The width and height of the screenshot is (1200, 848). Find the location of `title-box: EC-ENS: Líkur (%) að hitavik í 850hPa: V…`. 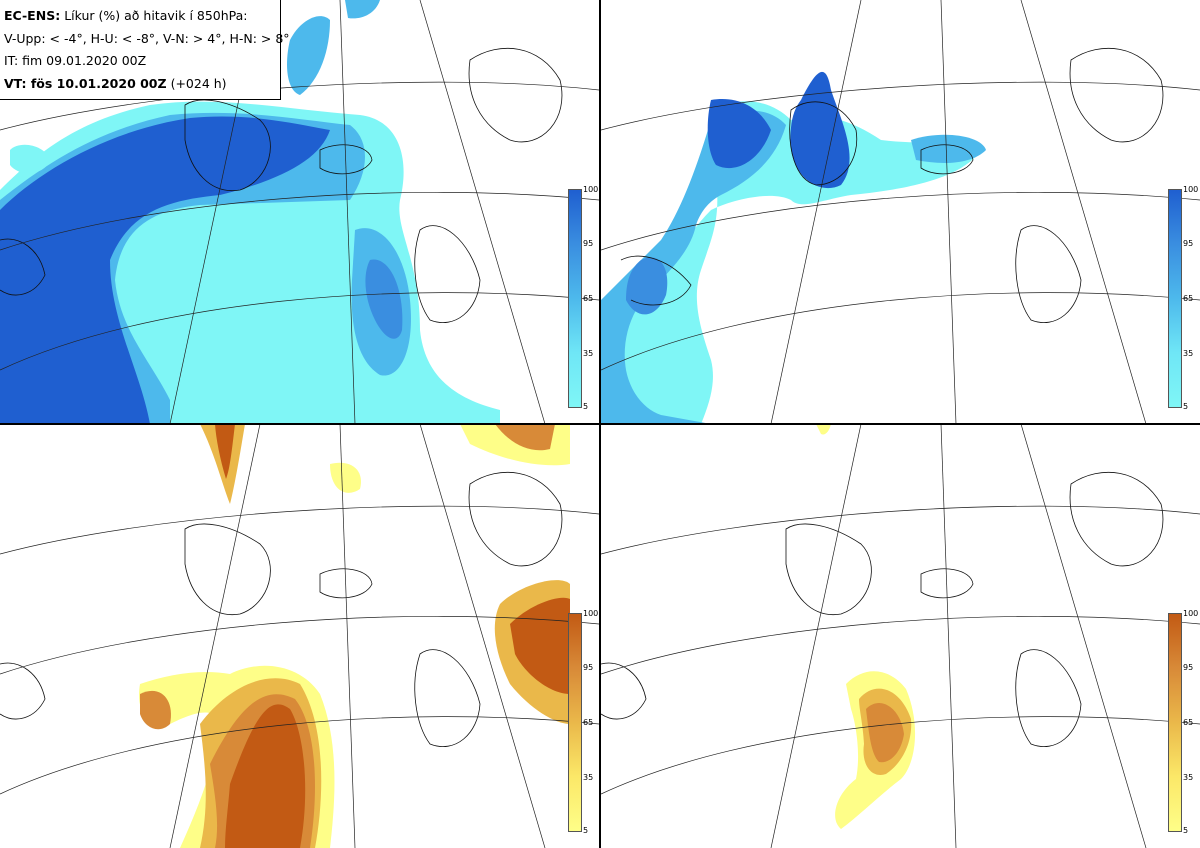

title-box: EC-ENS: Líkur (%) að hitavik í 850hPa: V… is located at coordinates (145, 50).